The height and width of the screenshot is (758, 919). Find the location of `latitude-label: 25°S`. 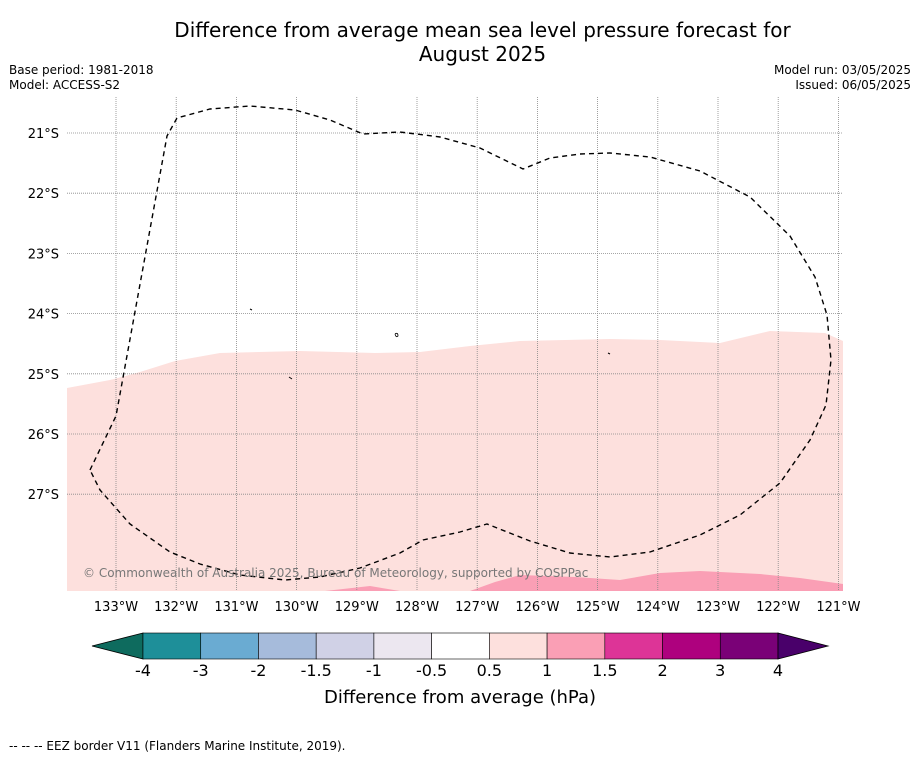

latitude-label: 25°S is located at coordinates (43, 375).